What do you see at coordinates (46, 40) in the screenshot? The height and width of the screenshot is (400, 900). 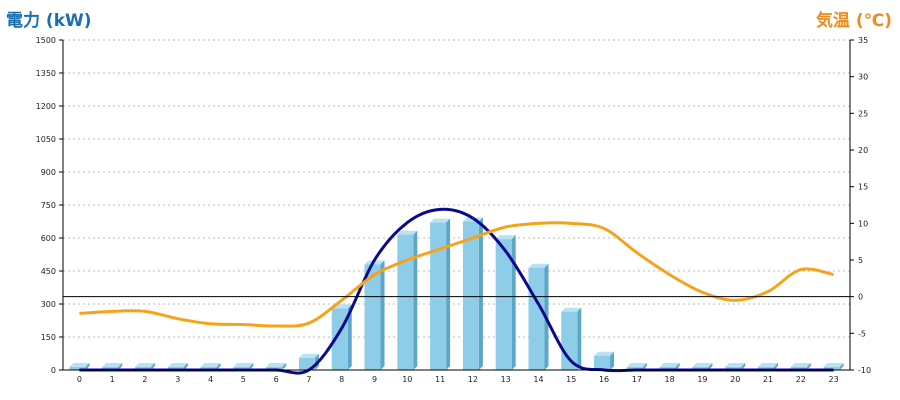 I see `left-tick-label: 1500` at bounding box center [46, 40].